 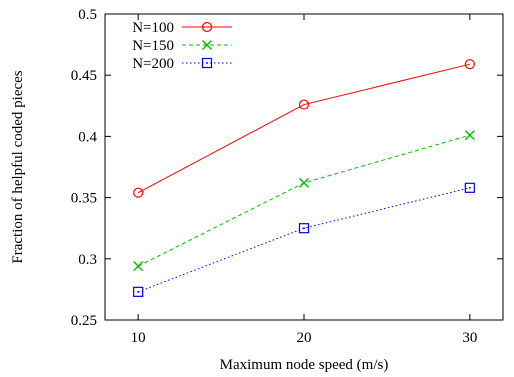 What do you see at coordinates (469, 338) in the screenshot?
I see `x-tick-label: 30` at bounding box center [469, 338].